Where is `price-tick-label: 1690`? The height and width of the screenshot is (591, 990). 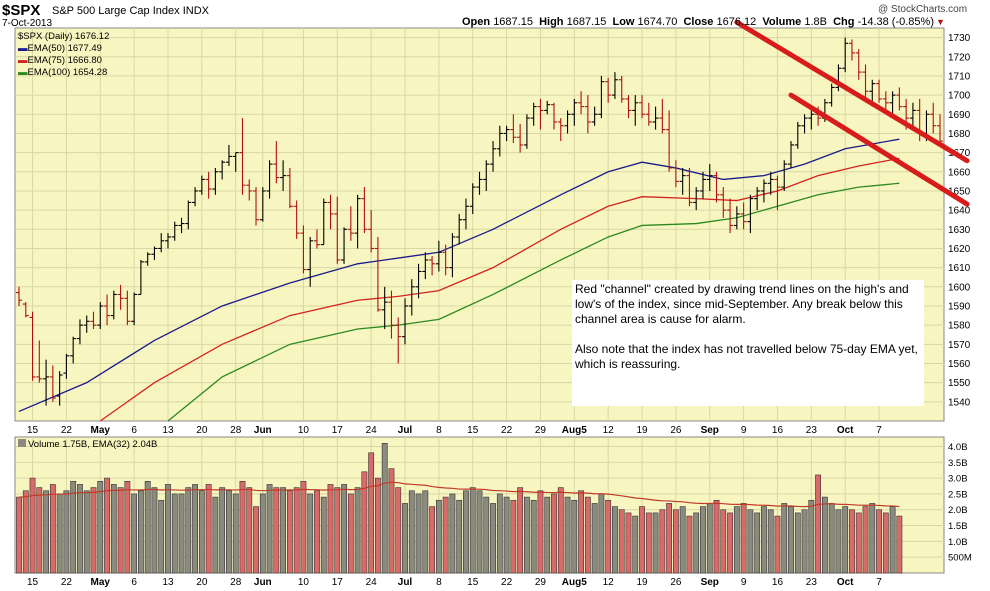 price-tick-label: 1690 is located at coordinates (959, 115).